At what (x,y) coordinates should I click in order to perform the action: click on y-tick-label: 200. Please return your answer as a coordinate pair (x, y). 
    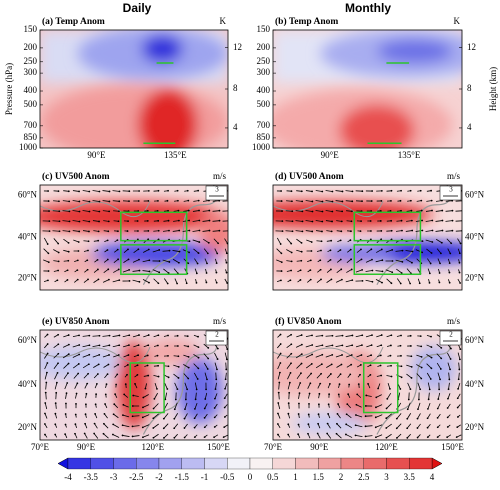
    Looking at the image, I should click on (31, 47).